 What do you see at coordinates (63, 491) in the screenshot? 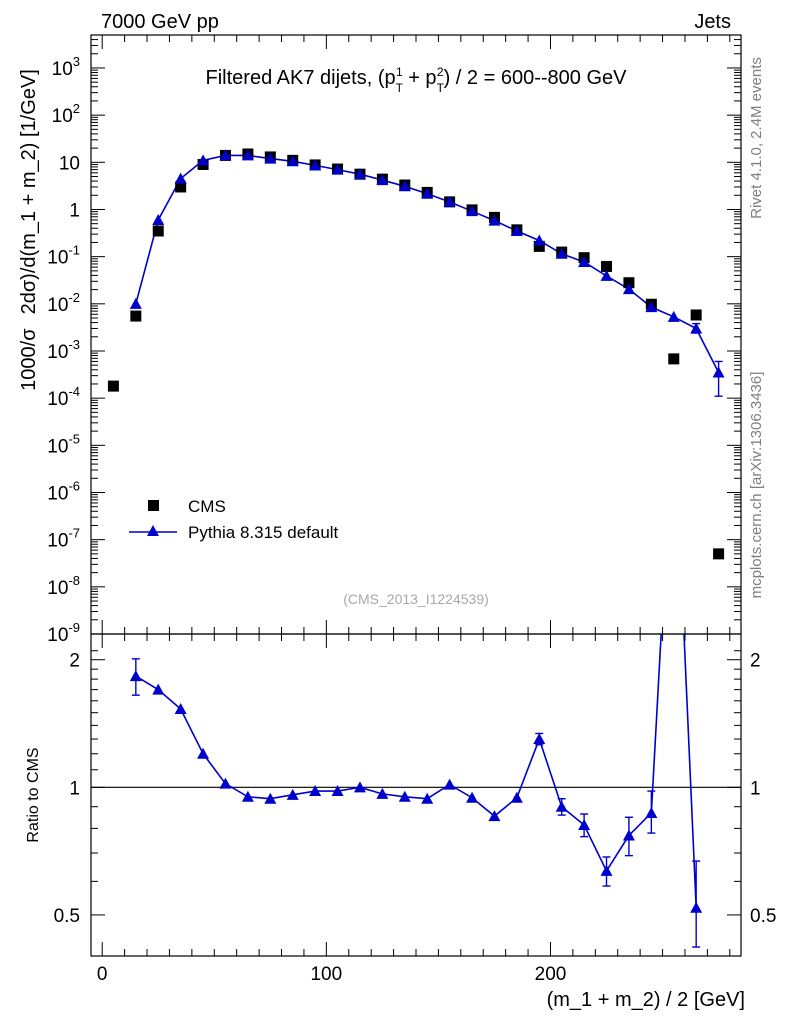
I see `y-tick-label: 10⁻⁶` at bounding box center [63, 491].